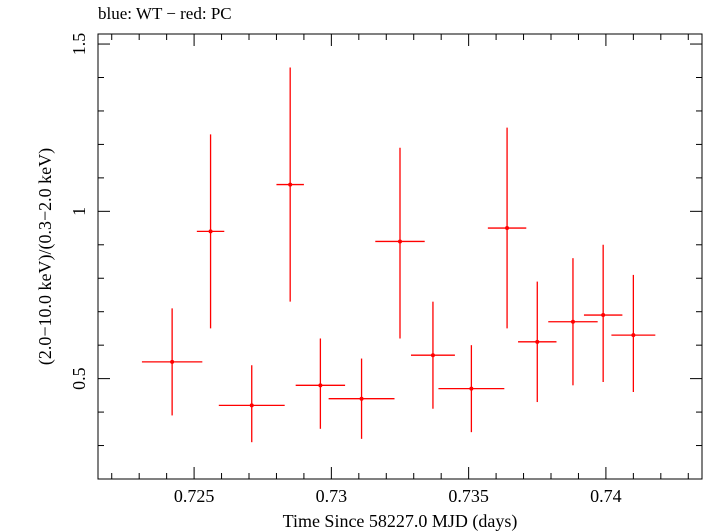 The height and width of the screenshot is (532, 705). What do you see at coordinates (332, 496) in the screenshot?
I see `x-tick-label: 0.73` at bounding box center [332, 496].